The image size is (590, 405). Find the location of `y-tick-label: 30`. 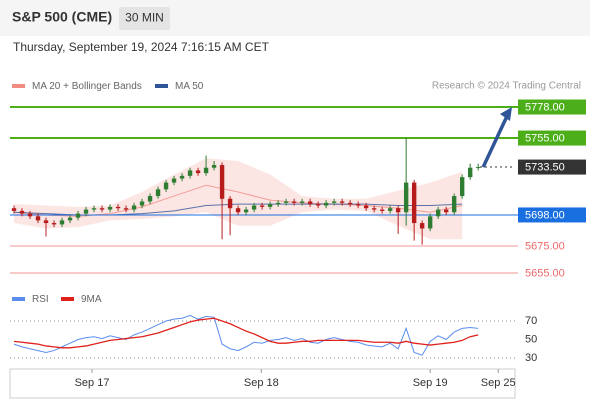

y-tick-label: 30 is located at coordinates (531, 358).